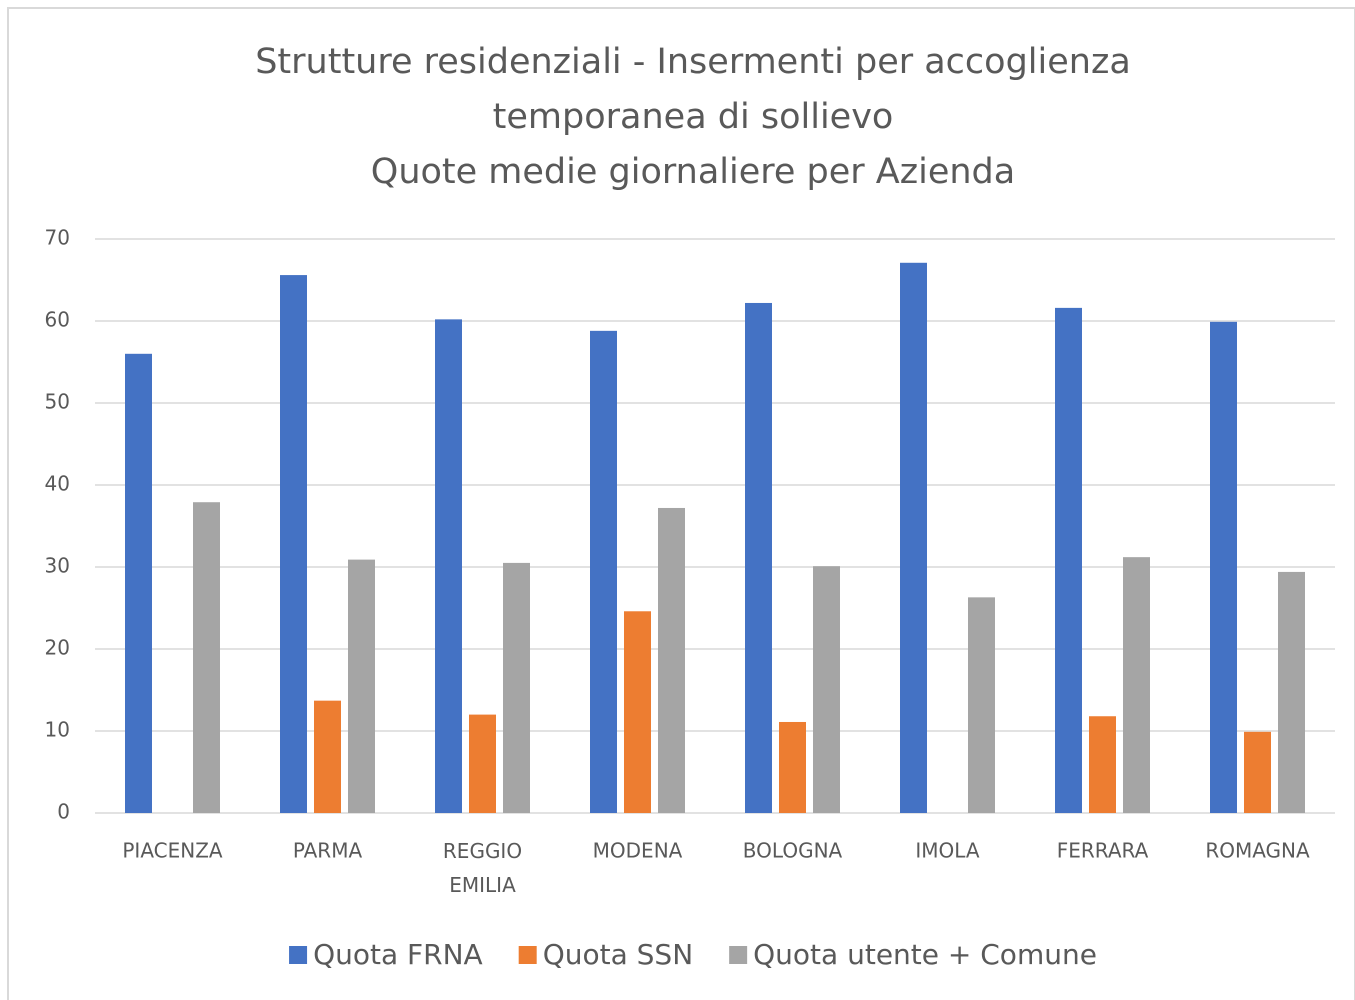  I want to click on chart-title: Quote medie giornaliere per Azienda, so click(693, 172).